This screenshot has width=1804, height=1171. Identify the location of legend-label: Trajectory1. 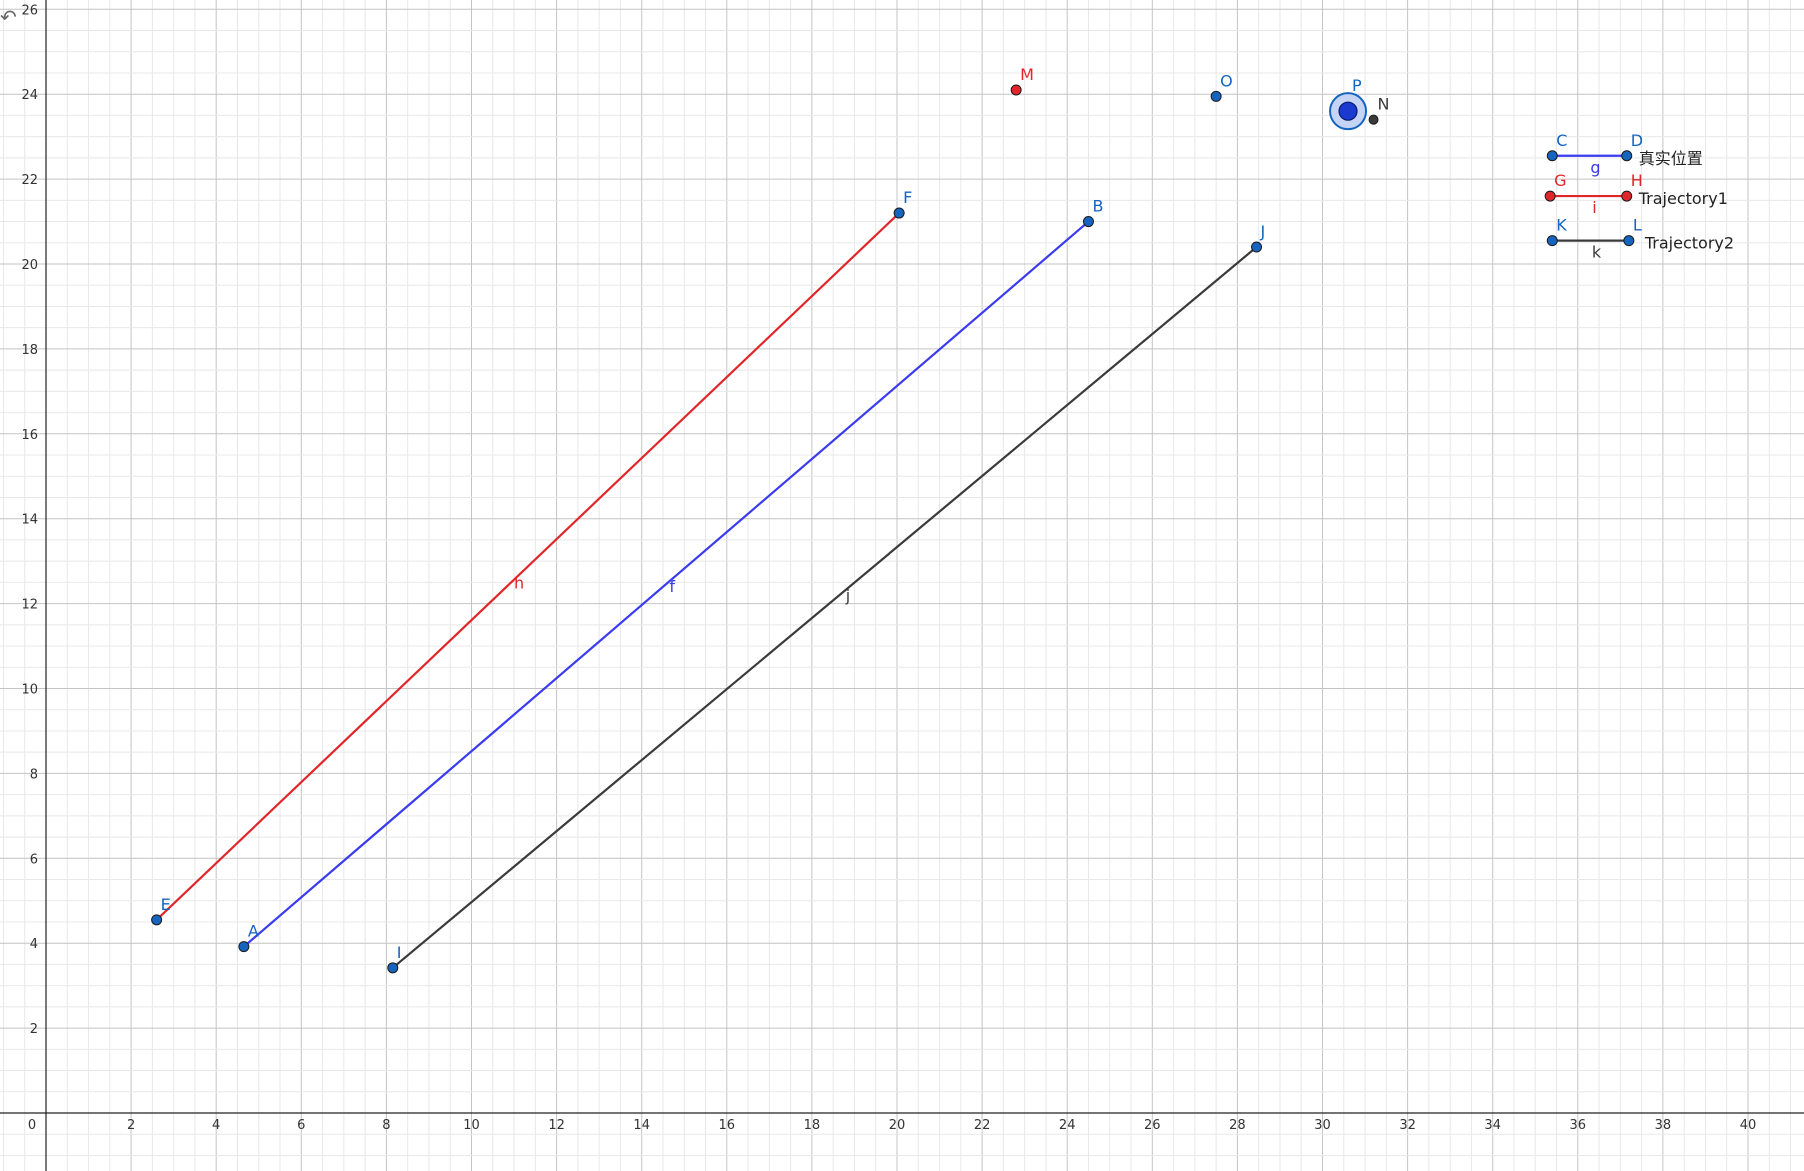
(1683, 198).